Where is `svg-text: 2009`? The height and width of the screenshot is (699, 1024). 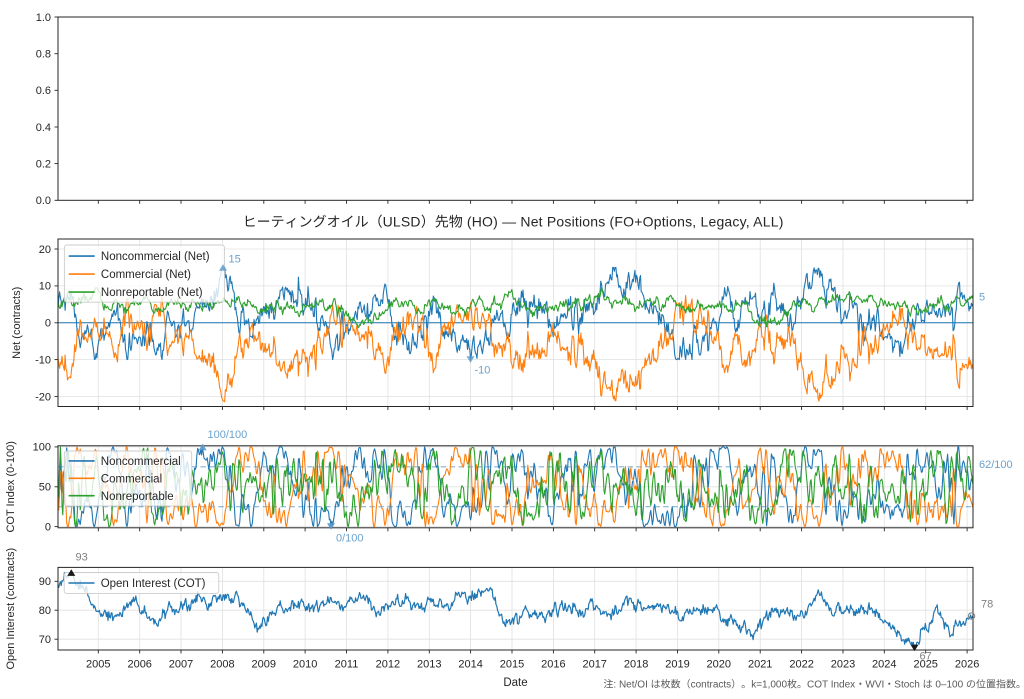 svg-text: 2009 is located at coordinates (264, 664).